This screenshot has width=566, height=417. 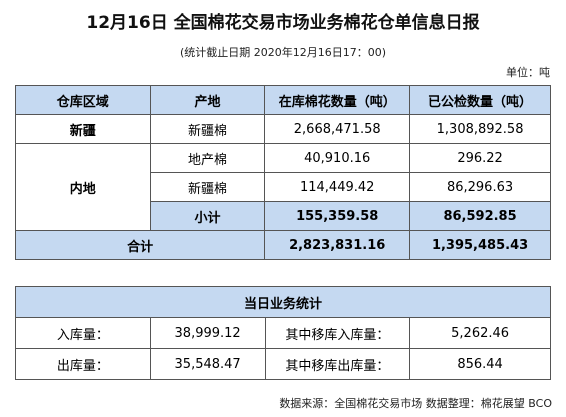 I want to click on stock: 114,449.42, so click(x=337, y=187).